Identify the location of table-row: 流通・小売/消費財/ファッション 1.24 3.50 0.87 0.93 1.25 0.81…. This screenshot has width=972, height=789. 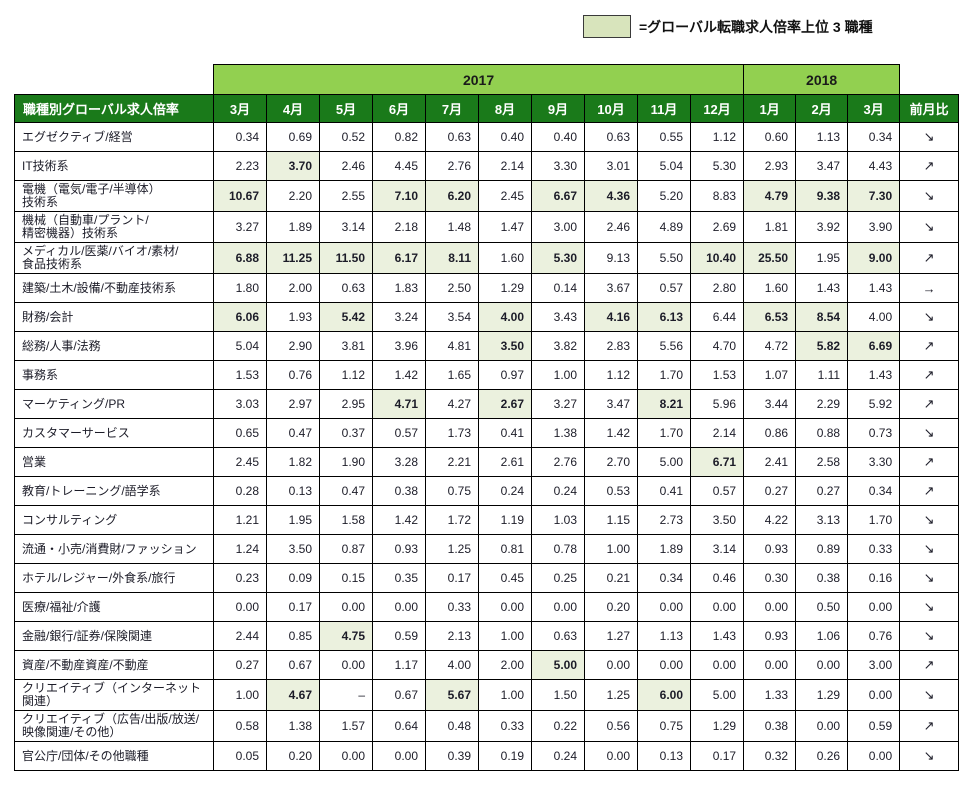
(487, 549).